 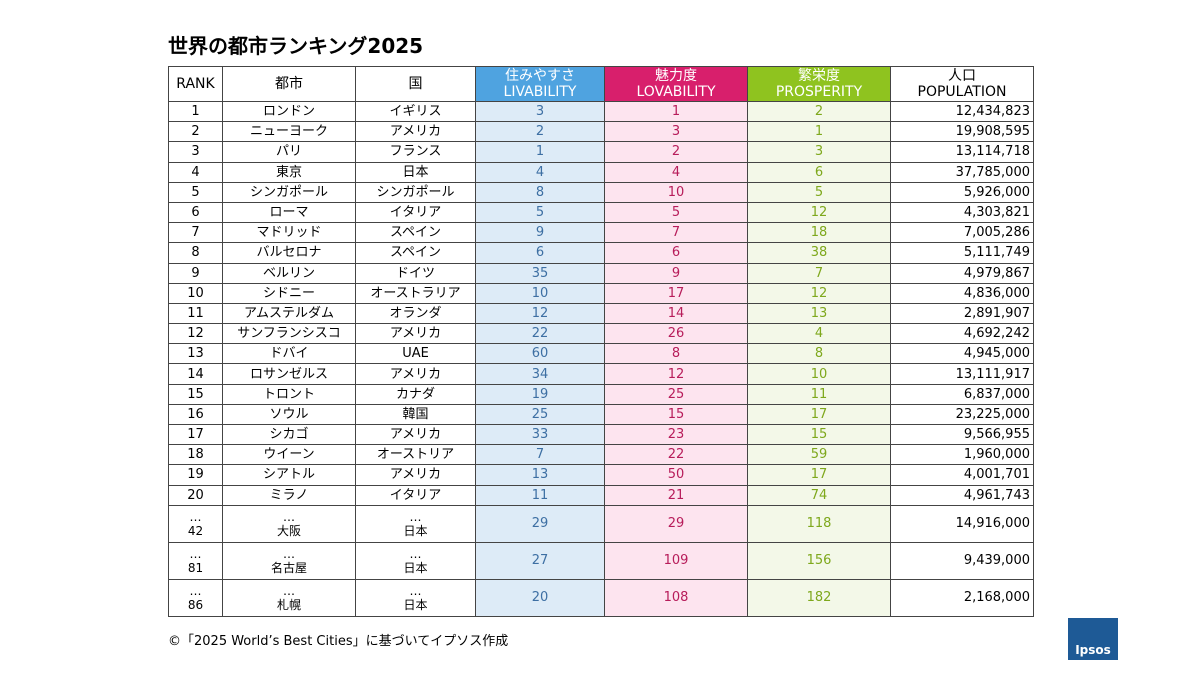 I want to click on table-cell: 5, so click(x=195, y=192).